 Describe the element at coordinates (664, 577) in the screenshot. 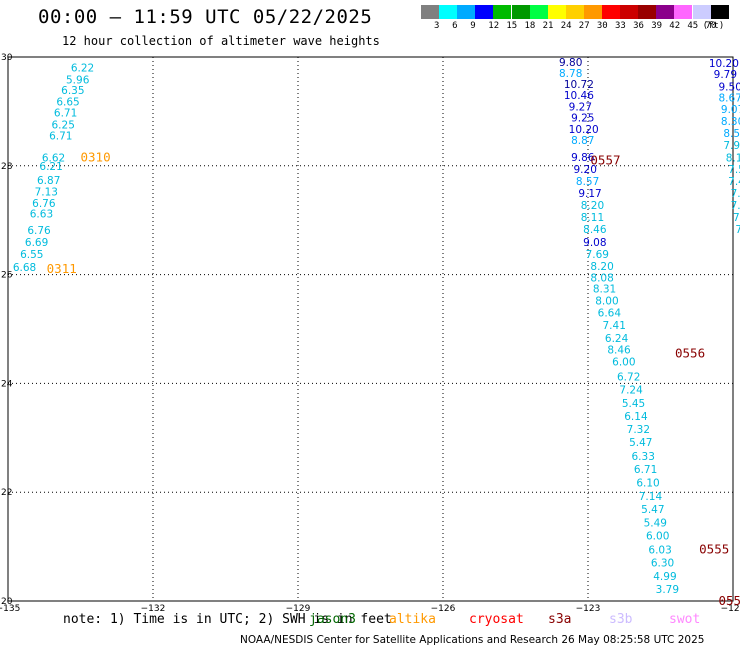

I see `wave-height-label: 4.99` at that location.